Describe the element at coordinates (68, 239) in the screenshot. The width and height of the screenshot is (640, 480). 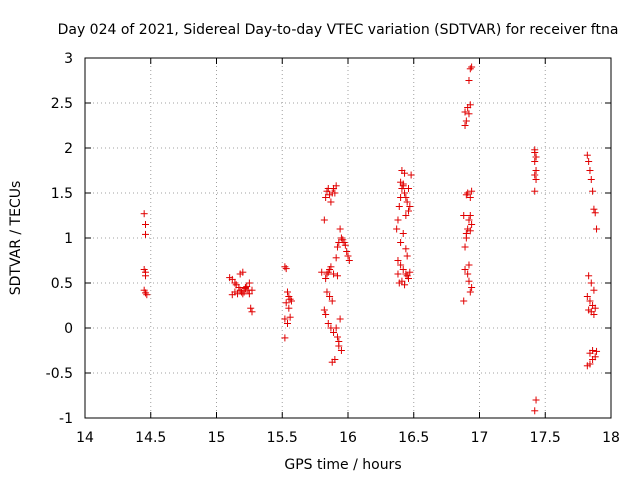
I see `y-tick-label: 1` at that location.